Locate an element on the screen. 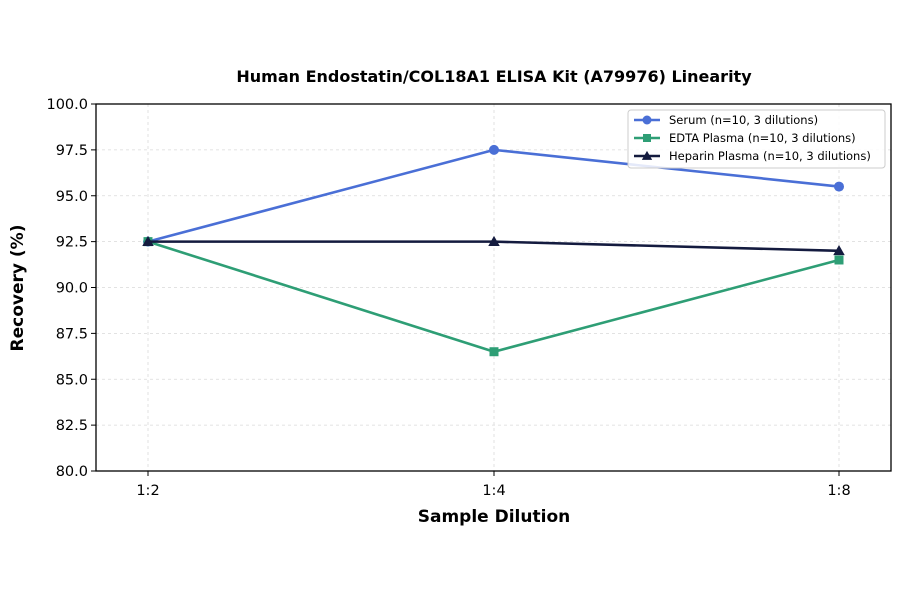 This screenshot has width=900, height=594. y-axis-label: Recovery (%) is located at coordinates (18, 288).